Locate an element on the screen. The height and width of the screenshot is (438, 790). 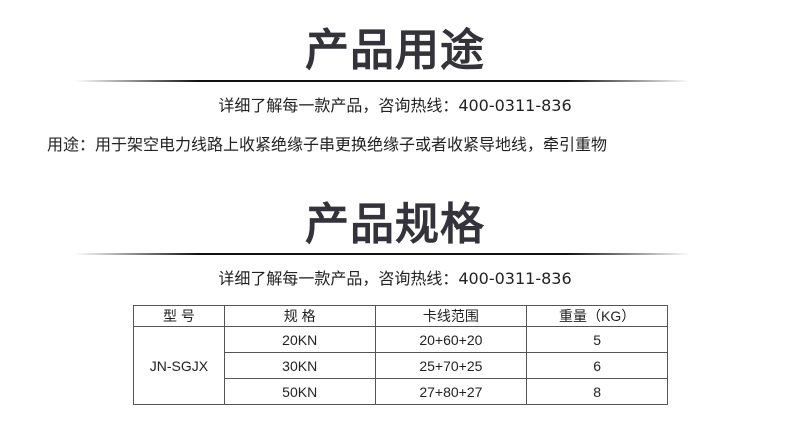
spec-cell: 30KN is located at coordinates (299, 365).